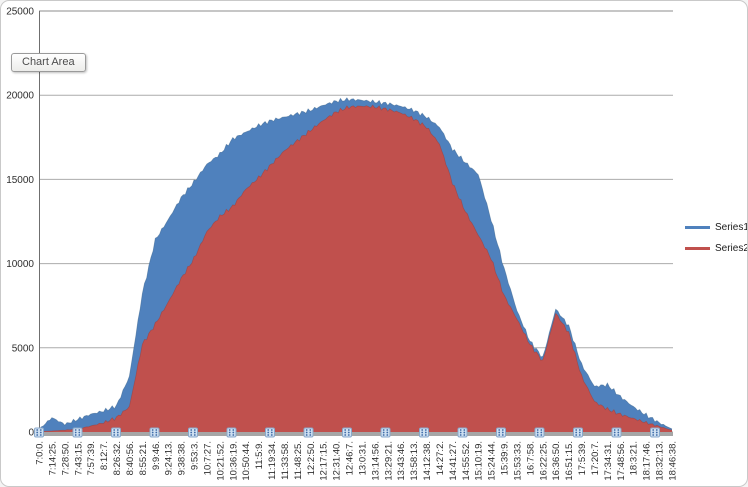  Describe the element at coordinates (48, 62) in the screenshot. I see `chart-area-tooltip: Chart Area` at that location.